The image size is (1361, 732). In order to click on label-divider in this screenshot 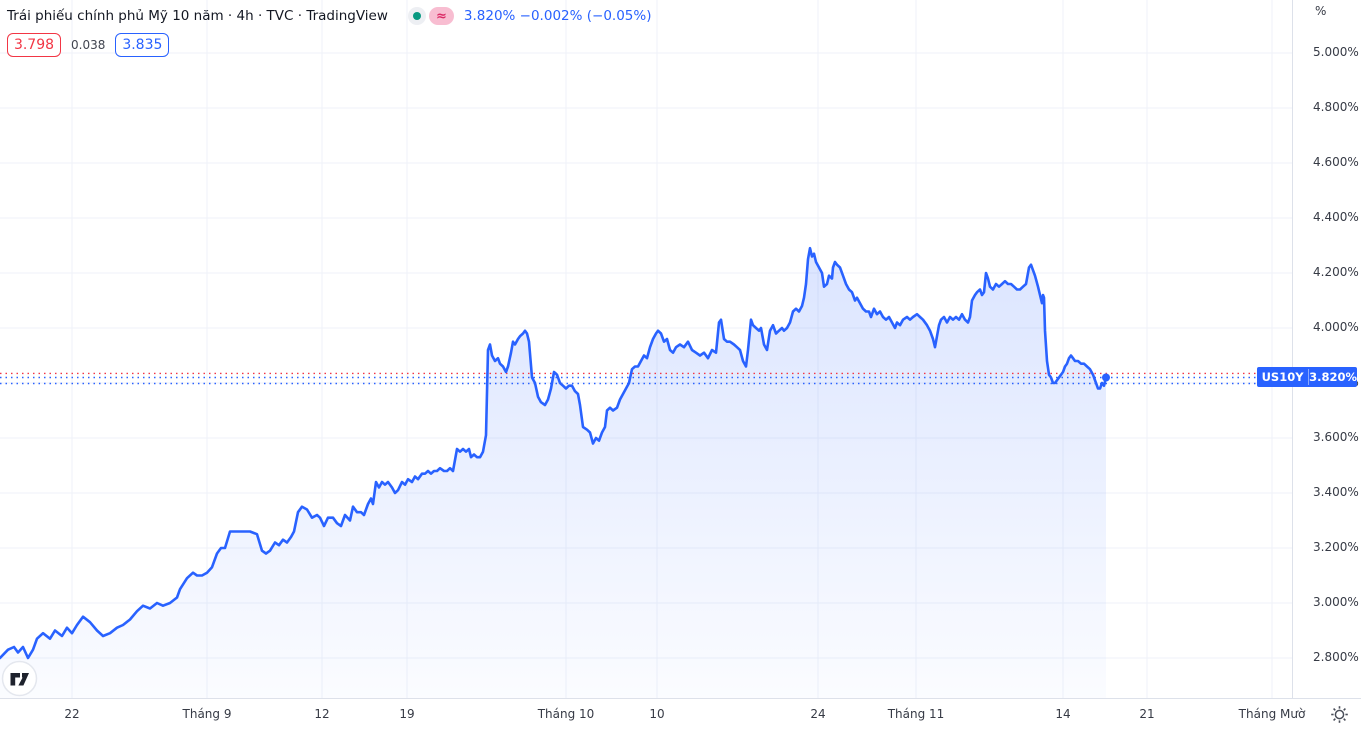, I will do `click(1309, 377)`.